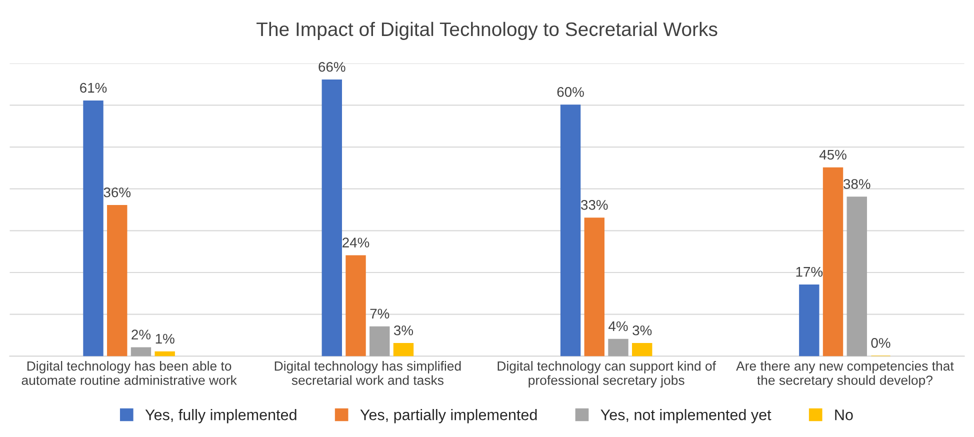  I want to click on chart-title: The Impact of Digital Technology to Secretarial Works, so click(487, 31).